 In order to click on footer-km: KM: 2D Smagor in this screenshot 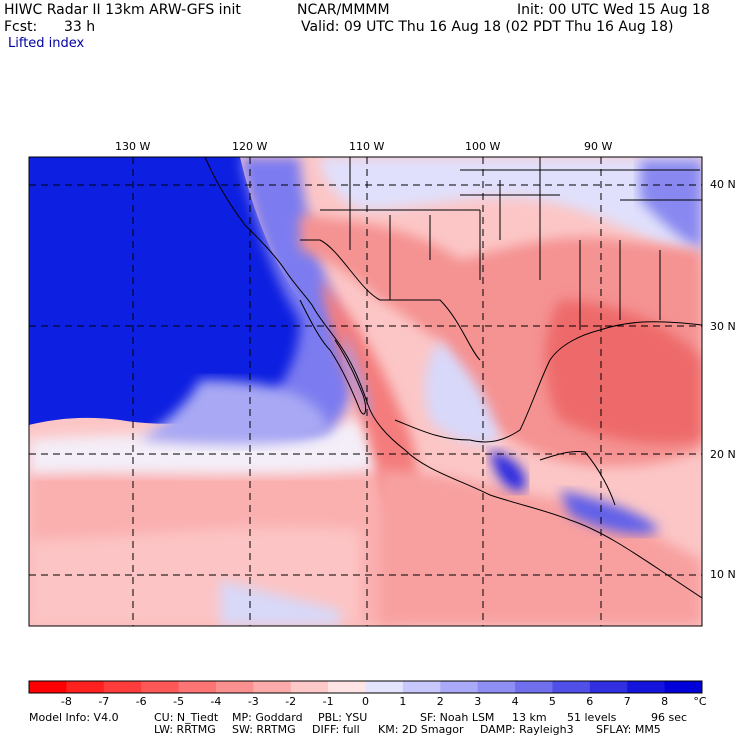, I will do `click(421, 729)`.